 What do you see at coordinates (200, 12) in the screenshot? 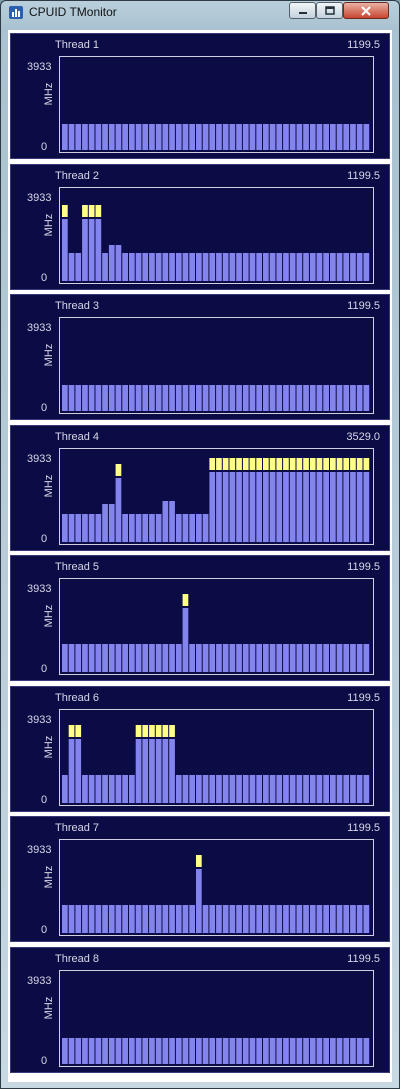
I see `title-bar: CPUID TMonitor` at bounding box center [200, 12].